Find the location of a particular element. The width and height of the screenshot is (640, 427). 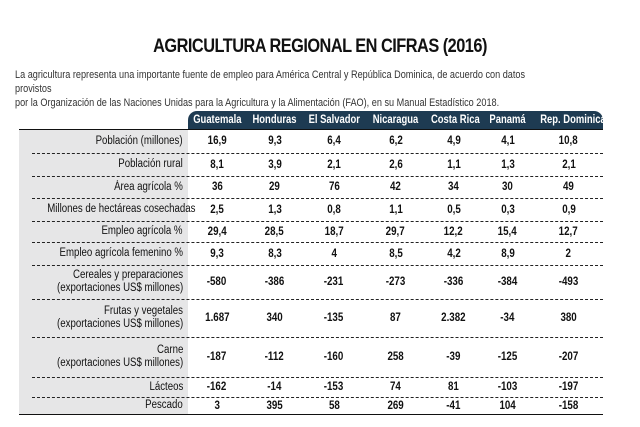

row-label: Población rural is located at coordinates (103, 164).